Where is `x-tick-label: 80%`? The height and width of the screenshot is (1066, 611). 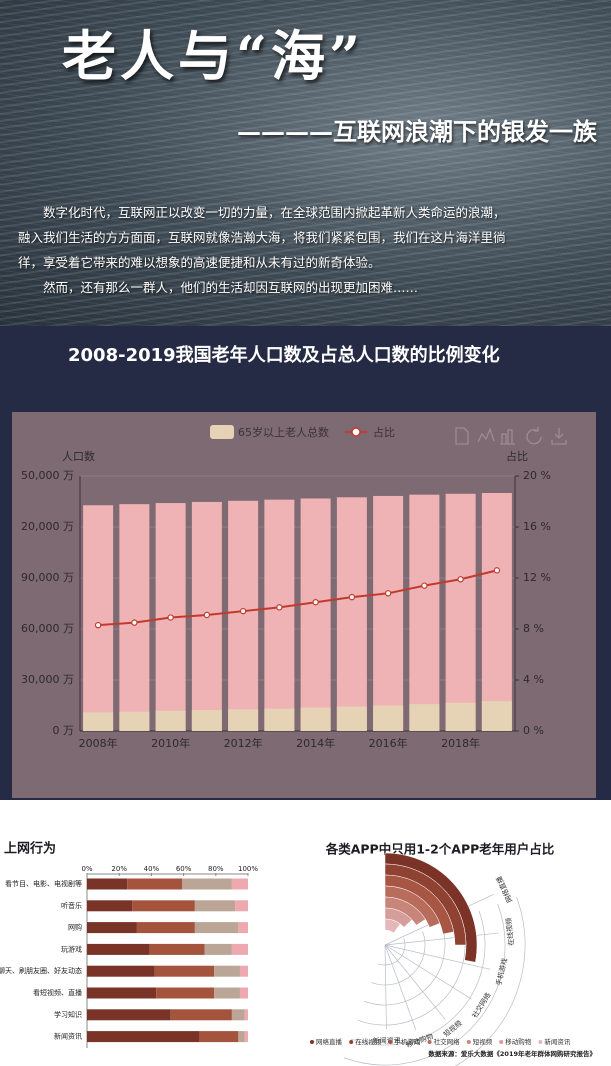
x-tick-label: 80% is located at coordinates (216, 869).